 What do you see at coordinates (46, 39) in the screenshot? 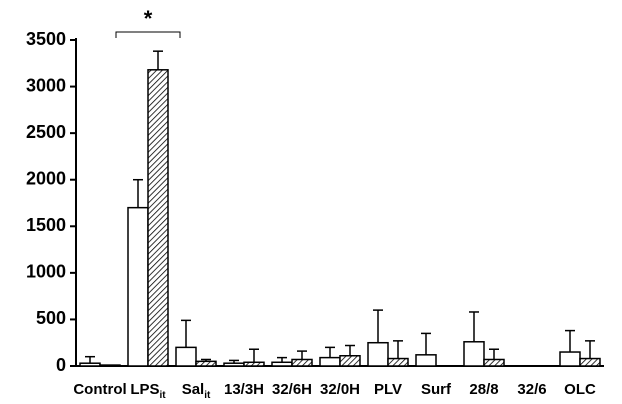
I see `y-tick-label: 3500` at bounding box center [46, 39].